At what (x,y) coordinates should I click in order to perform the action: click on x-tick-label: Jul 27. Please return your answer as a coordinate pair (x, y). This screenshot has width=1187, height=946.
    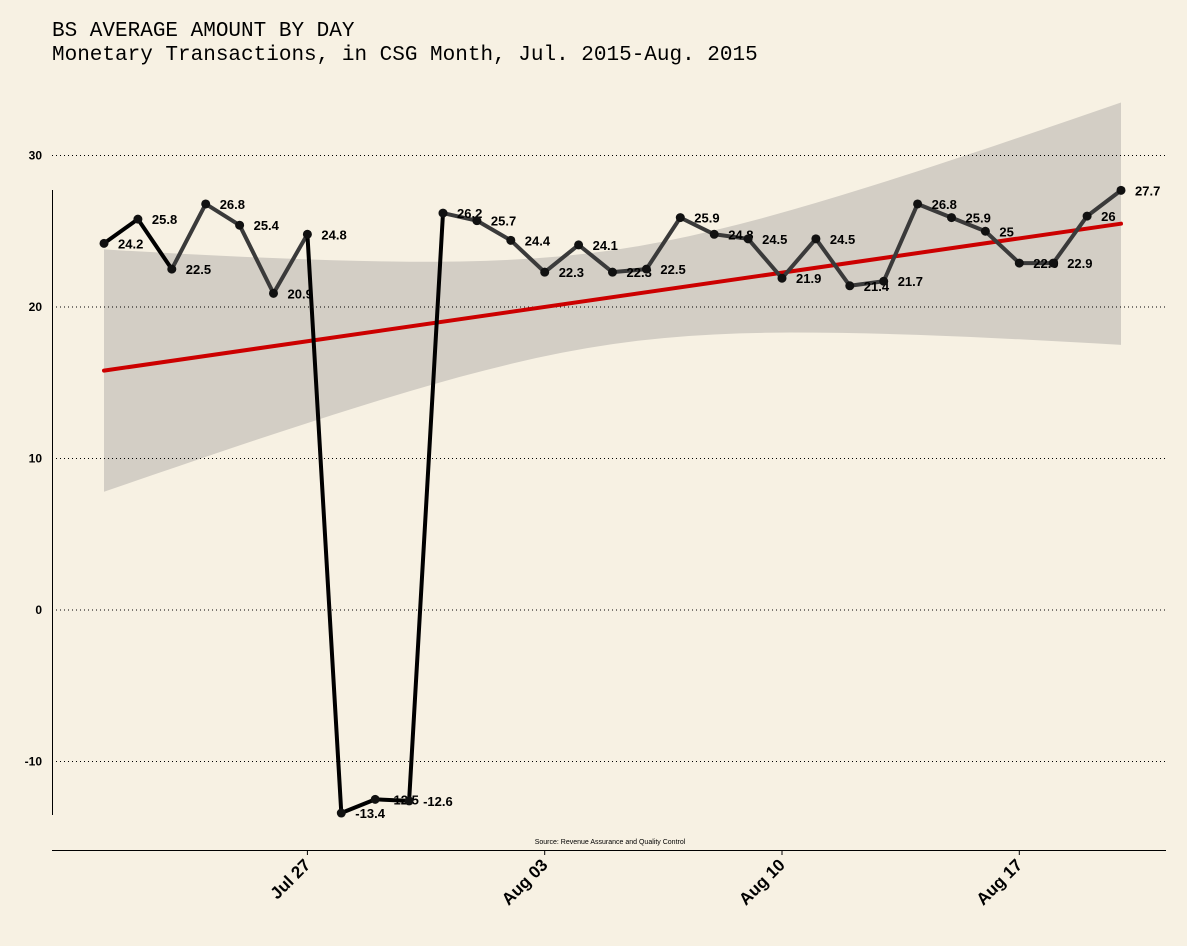
    Looking at the image, I should click on (291, 879).